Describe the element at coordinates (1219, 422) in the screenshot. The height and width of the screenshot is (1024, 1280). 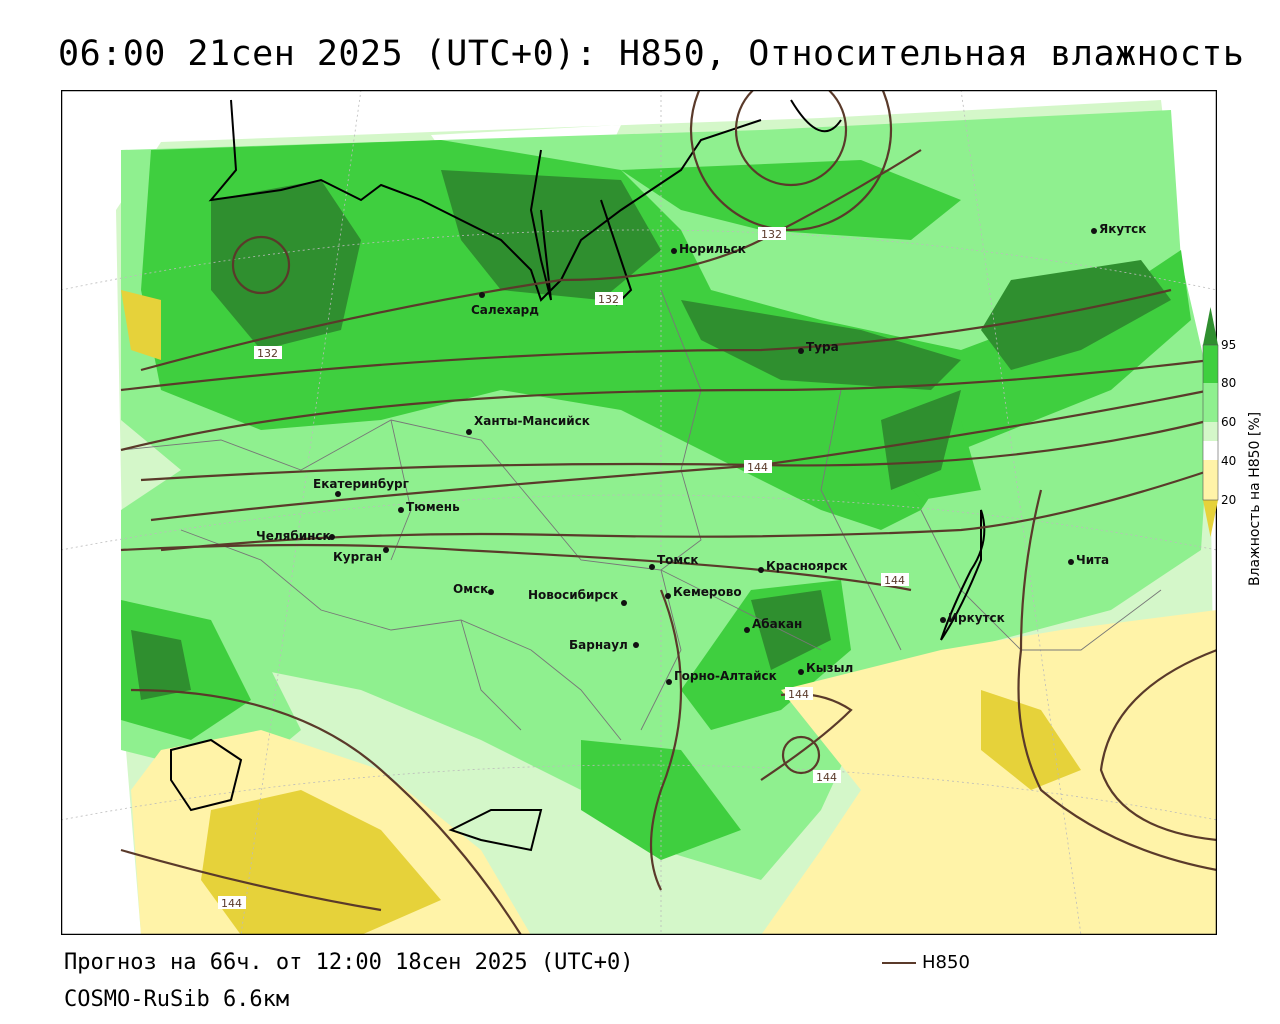
I see `humidity-colorbar: 95 80 60 40 20` at that location.